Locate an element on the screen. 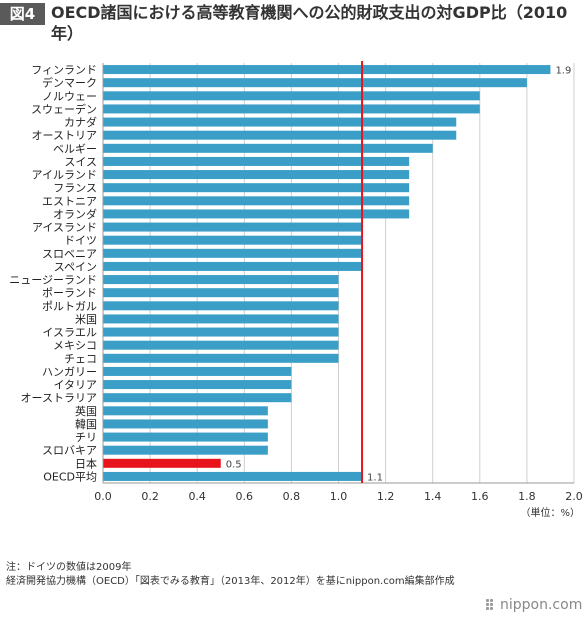 This screenshot has height=619, width=584. x-tick-label: 1.6 is located at coordinates (480, 496).